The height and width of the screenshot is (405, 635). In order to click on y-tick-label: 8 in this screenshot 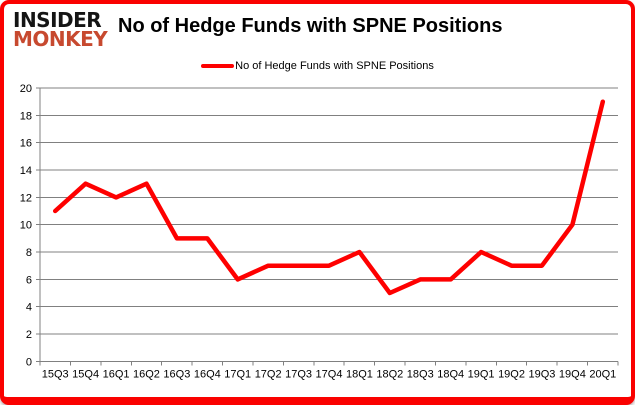, I will do `click(29, 253)`.